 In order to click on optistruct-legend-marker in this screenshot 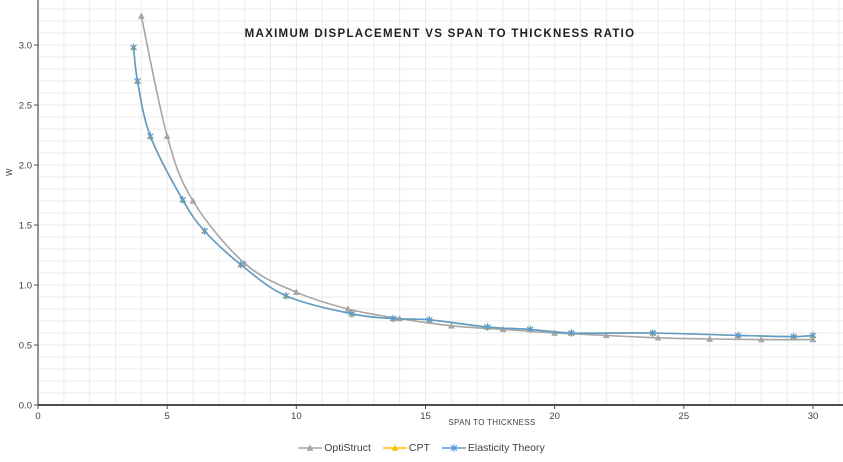, I will do `click(310, 447)`.